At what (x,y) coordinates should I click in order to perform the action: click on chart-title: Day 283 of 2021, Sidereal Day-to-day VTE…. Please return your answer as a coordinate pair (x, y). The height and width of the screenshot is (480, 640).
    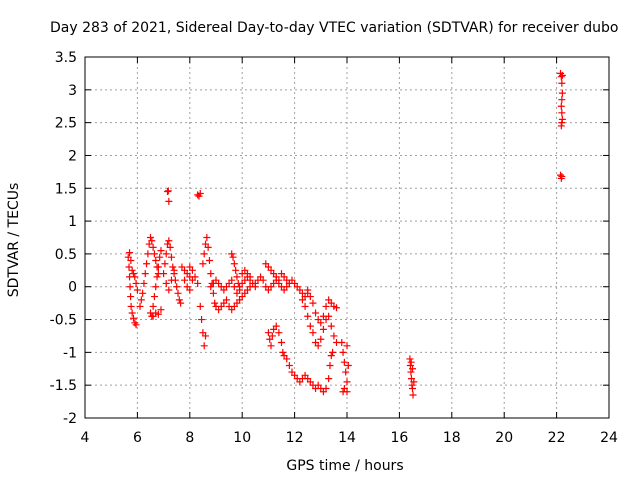
    Looking at the image, I should click on (334, 28).